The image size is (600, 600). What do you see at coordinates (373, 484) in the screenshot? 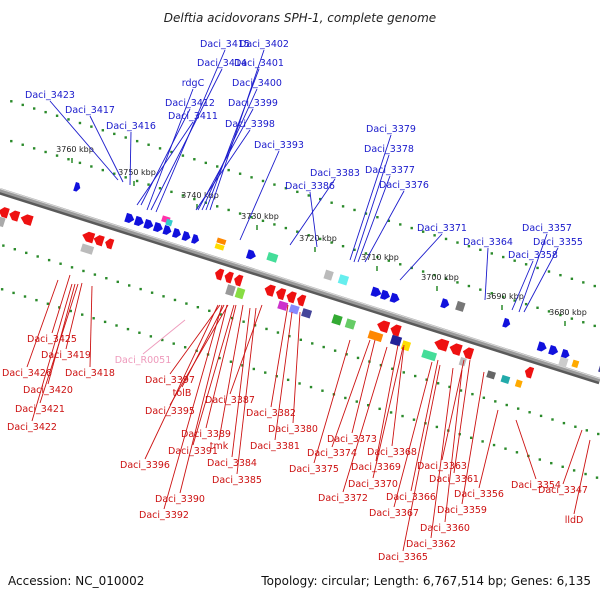
I see `gene-label-bottom: Daci_3370` at bounding box center [373, 484].